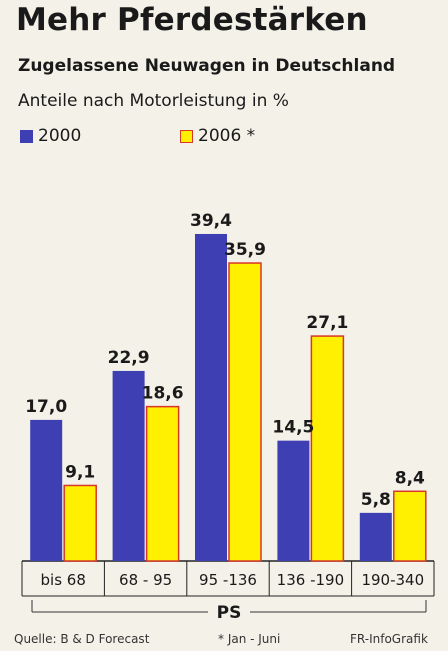 This screenshot has width=448, height=651. What do you see at coordinates (153, 101) in the screenshot?
I see `unit-note: Anteile nach Motorleistung in %` at bounding box center [153, 101].